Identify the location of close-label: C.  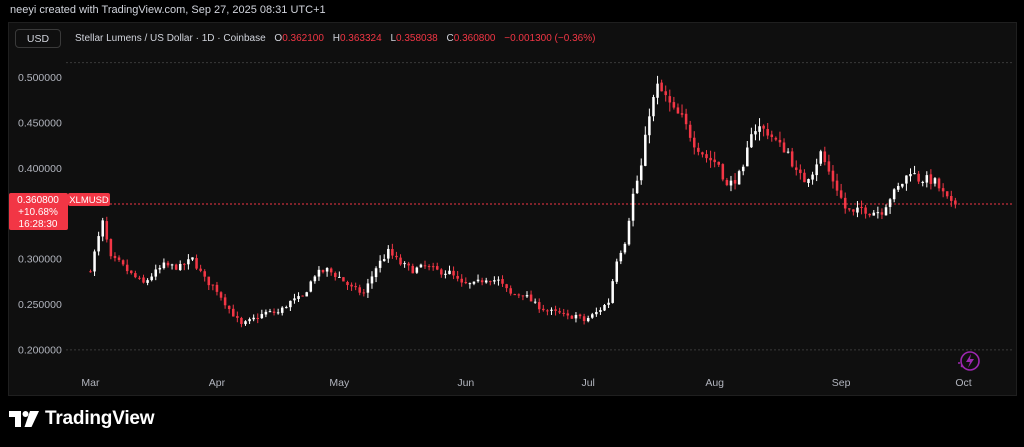
(450, 38).